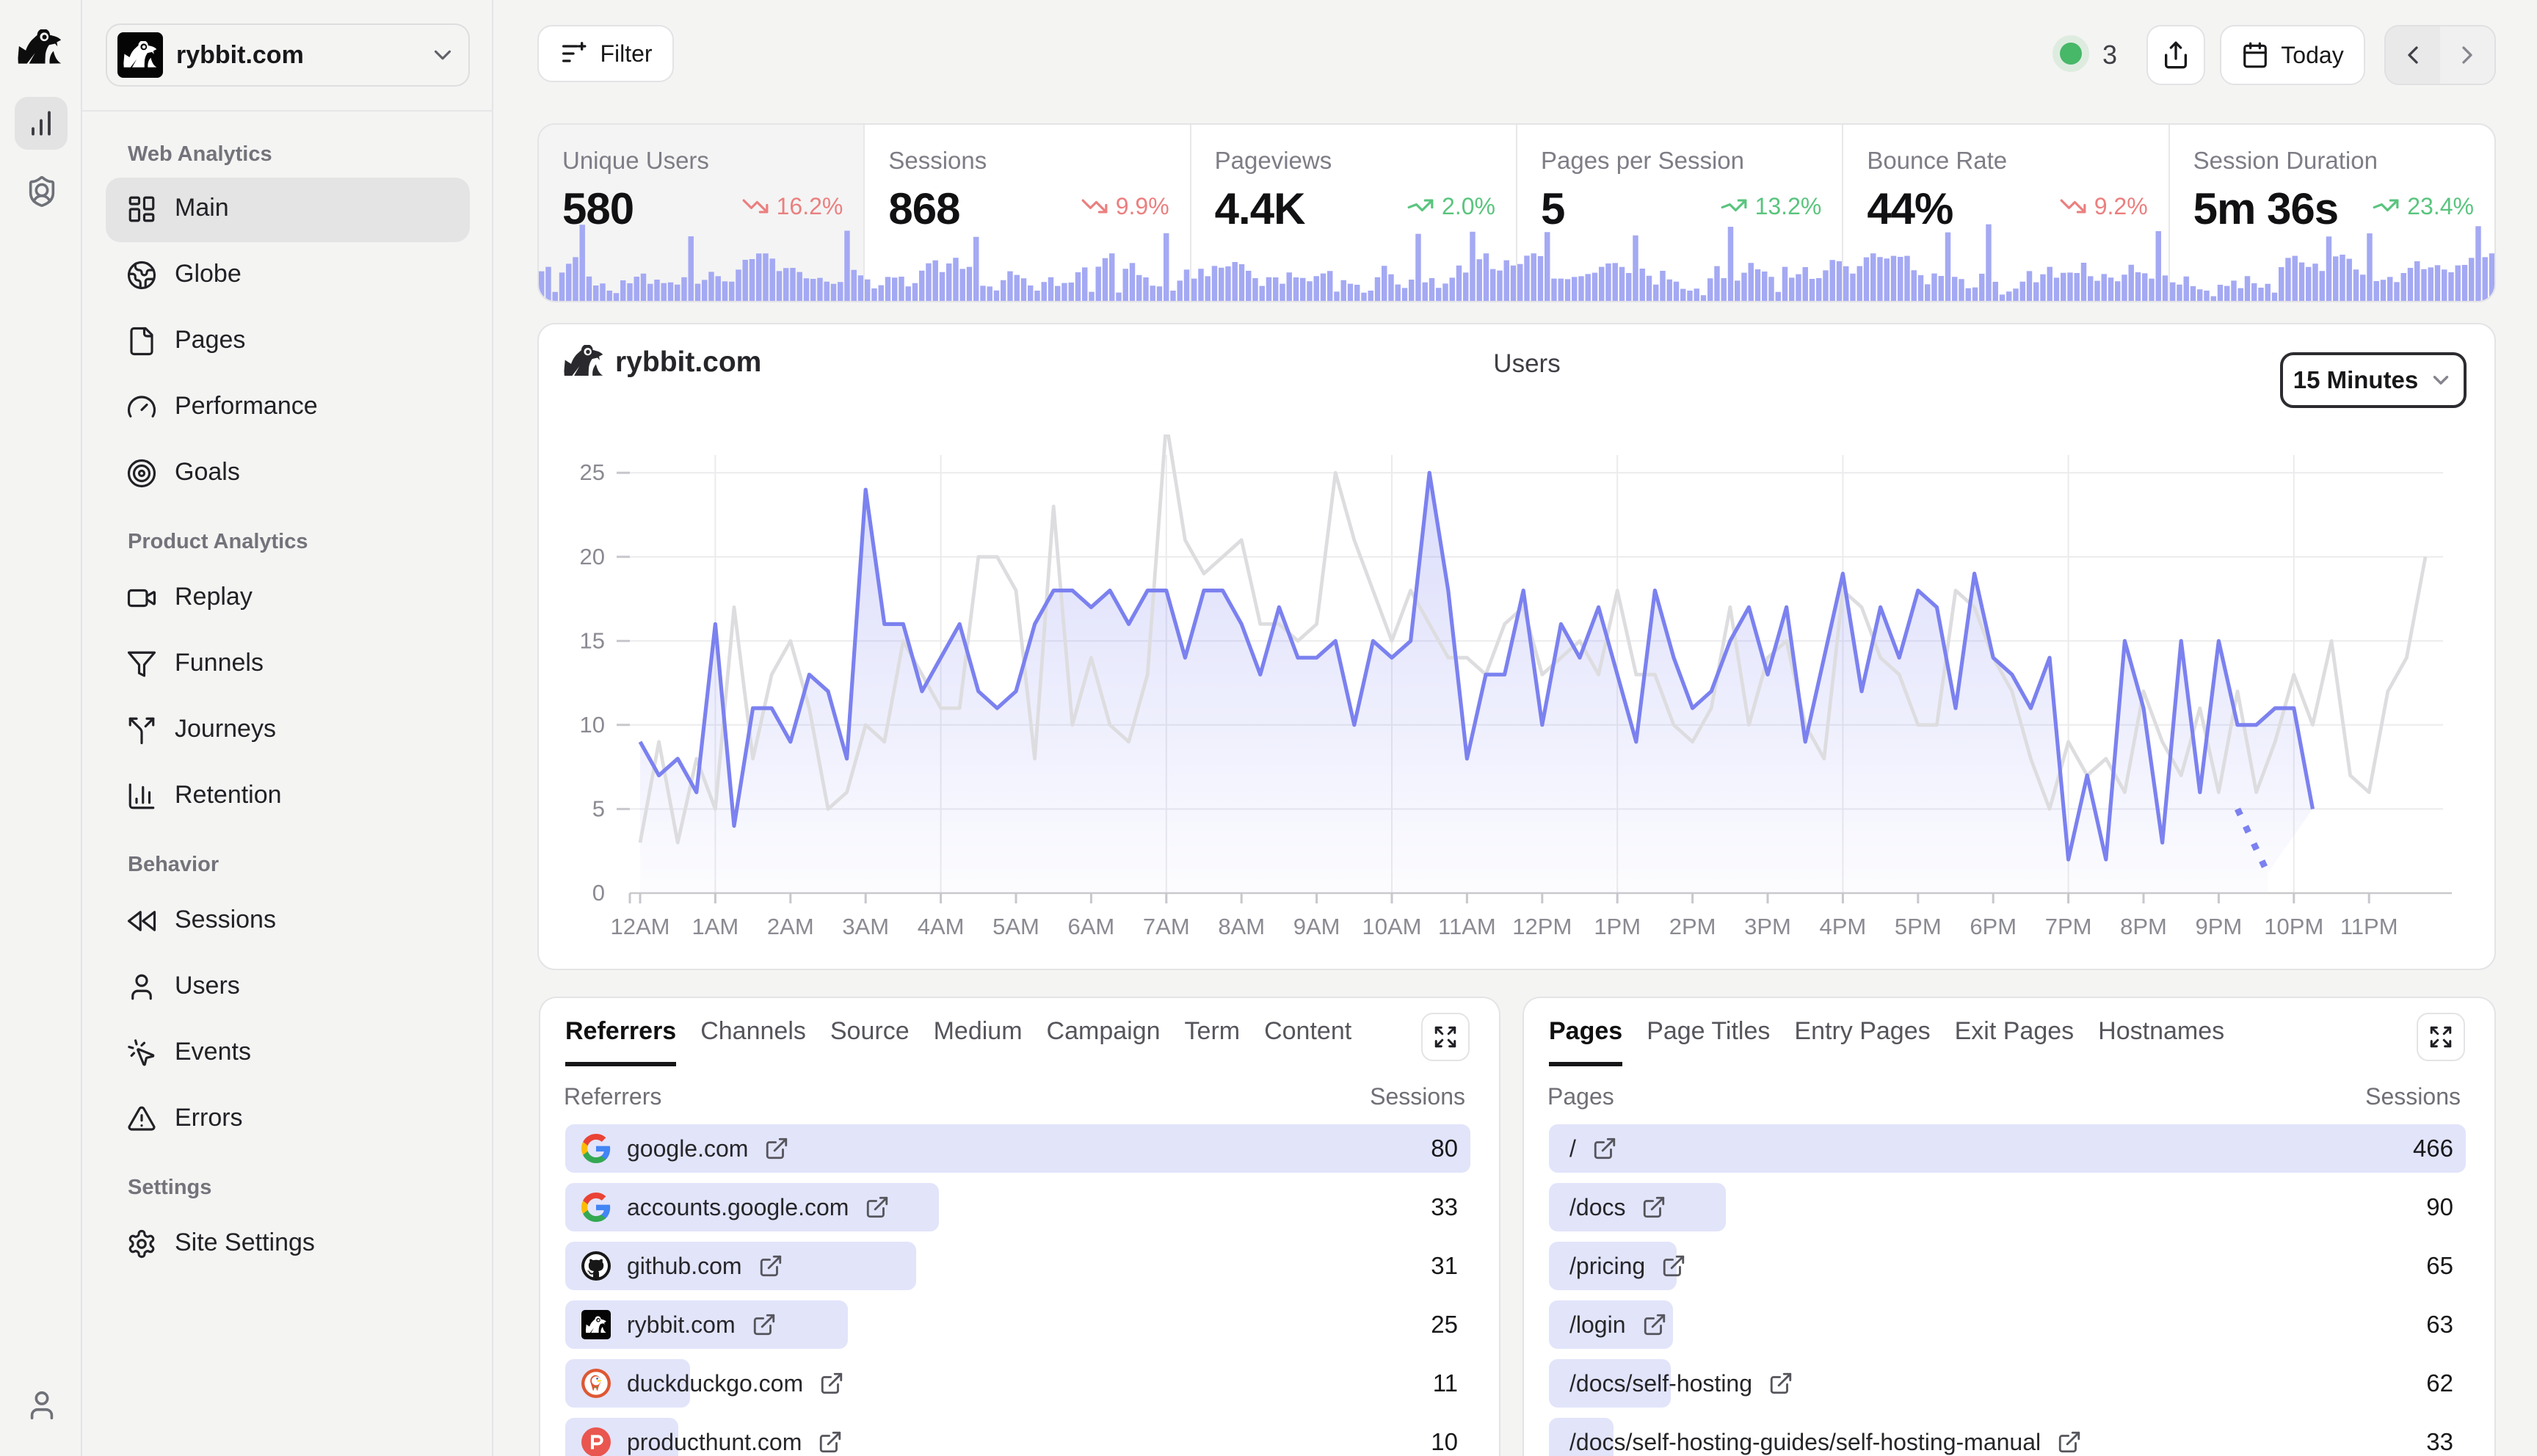 This screenshot has height=1456, width=2537. Describe the element at coordinates (592, 640) in the screenshot. I see `svg-text: 15` at that location.